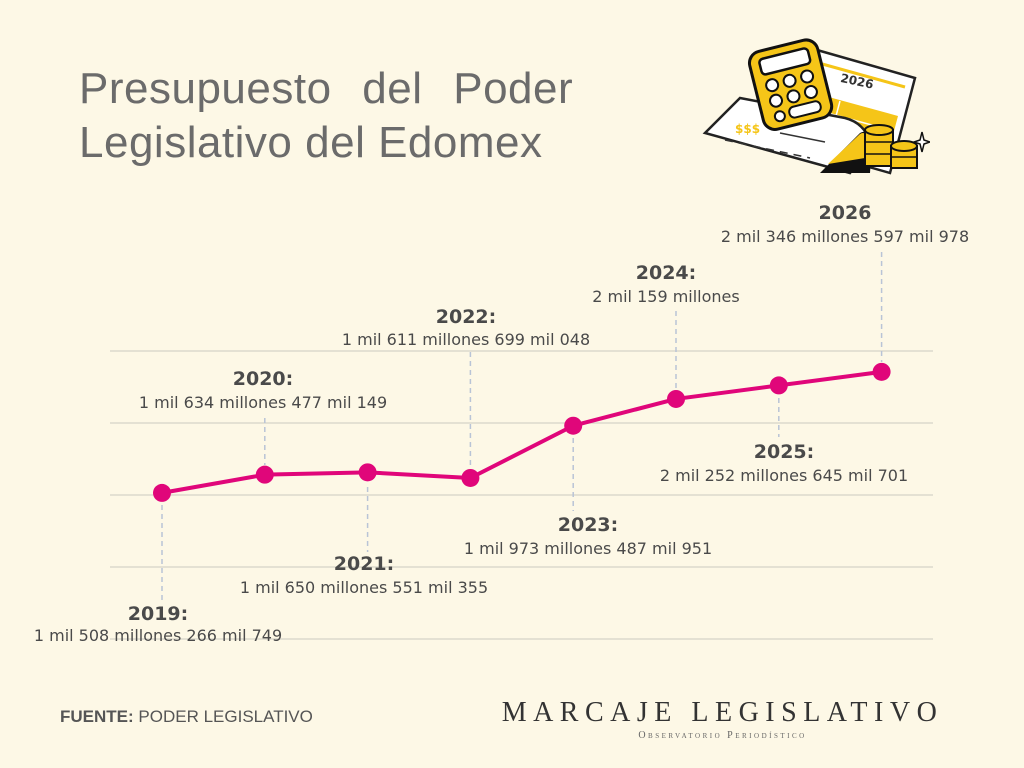 This screenshot has width=1024, height=768. I want to click on brand-tagline: Observatorio Periodístico, so click(722, 735).